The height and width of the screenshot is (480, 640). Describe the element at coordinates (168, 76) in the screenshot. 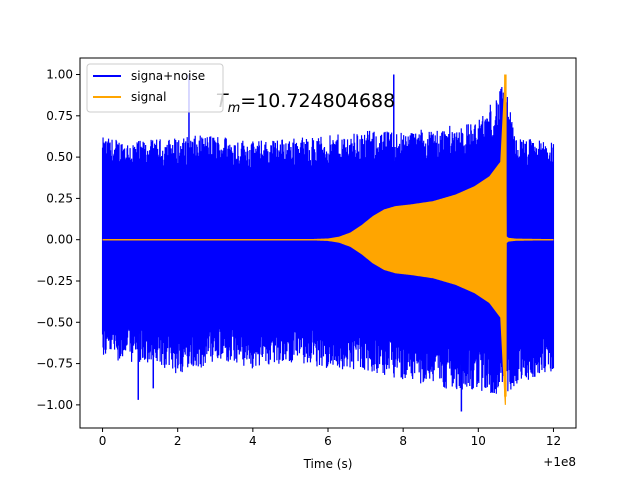

I see `legend-label-noise: signa+noise` at that location.